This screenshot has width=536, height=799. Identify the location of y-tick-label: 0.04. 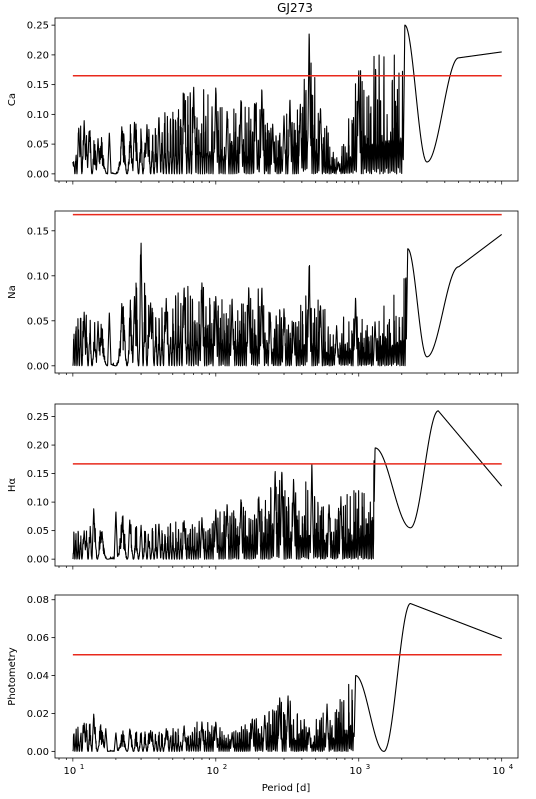
(38, 676).